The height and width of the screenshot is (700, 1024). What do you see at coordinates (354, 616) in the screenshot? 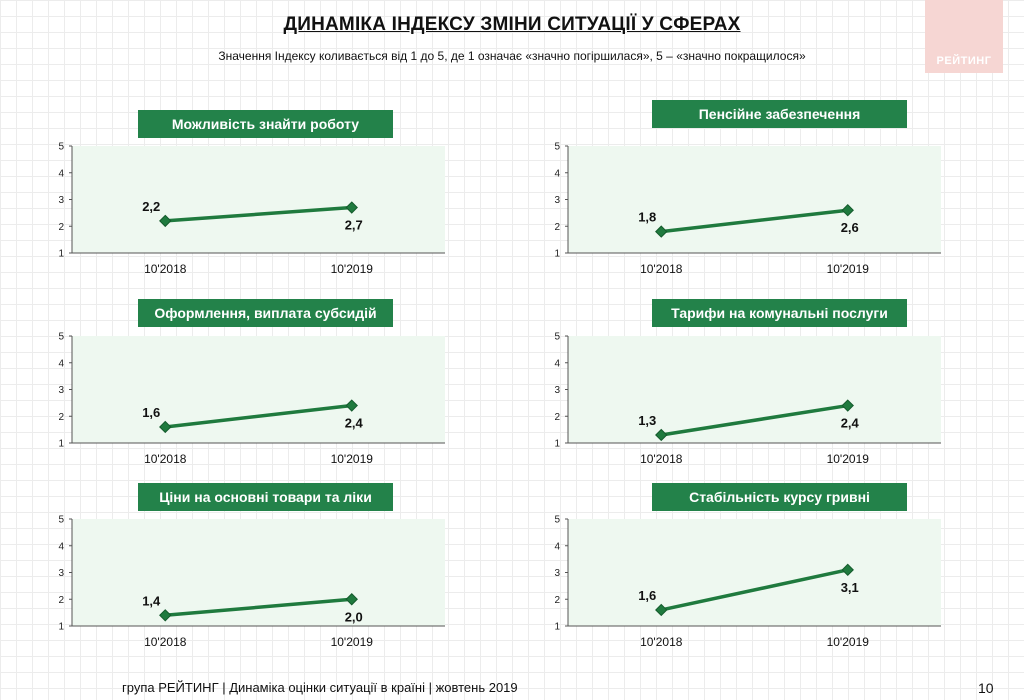
I see `data-label: 2,0` at bounding box center [354, 616].